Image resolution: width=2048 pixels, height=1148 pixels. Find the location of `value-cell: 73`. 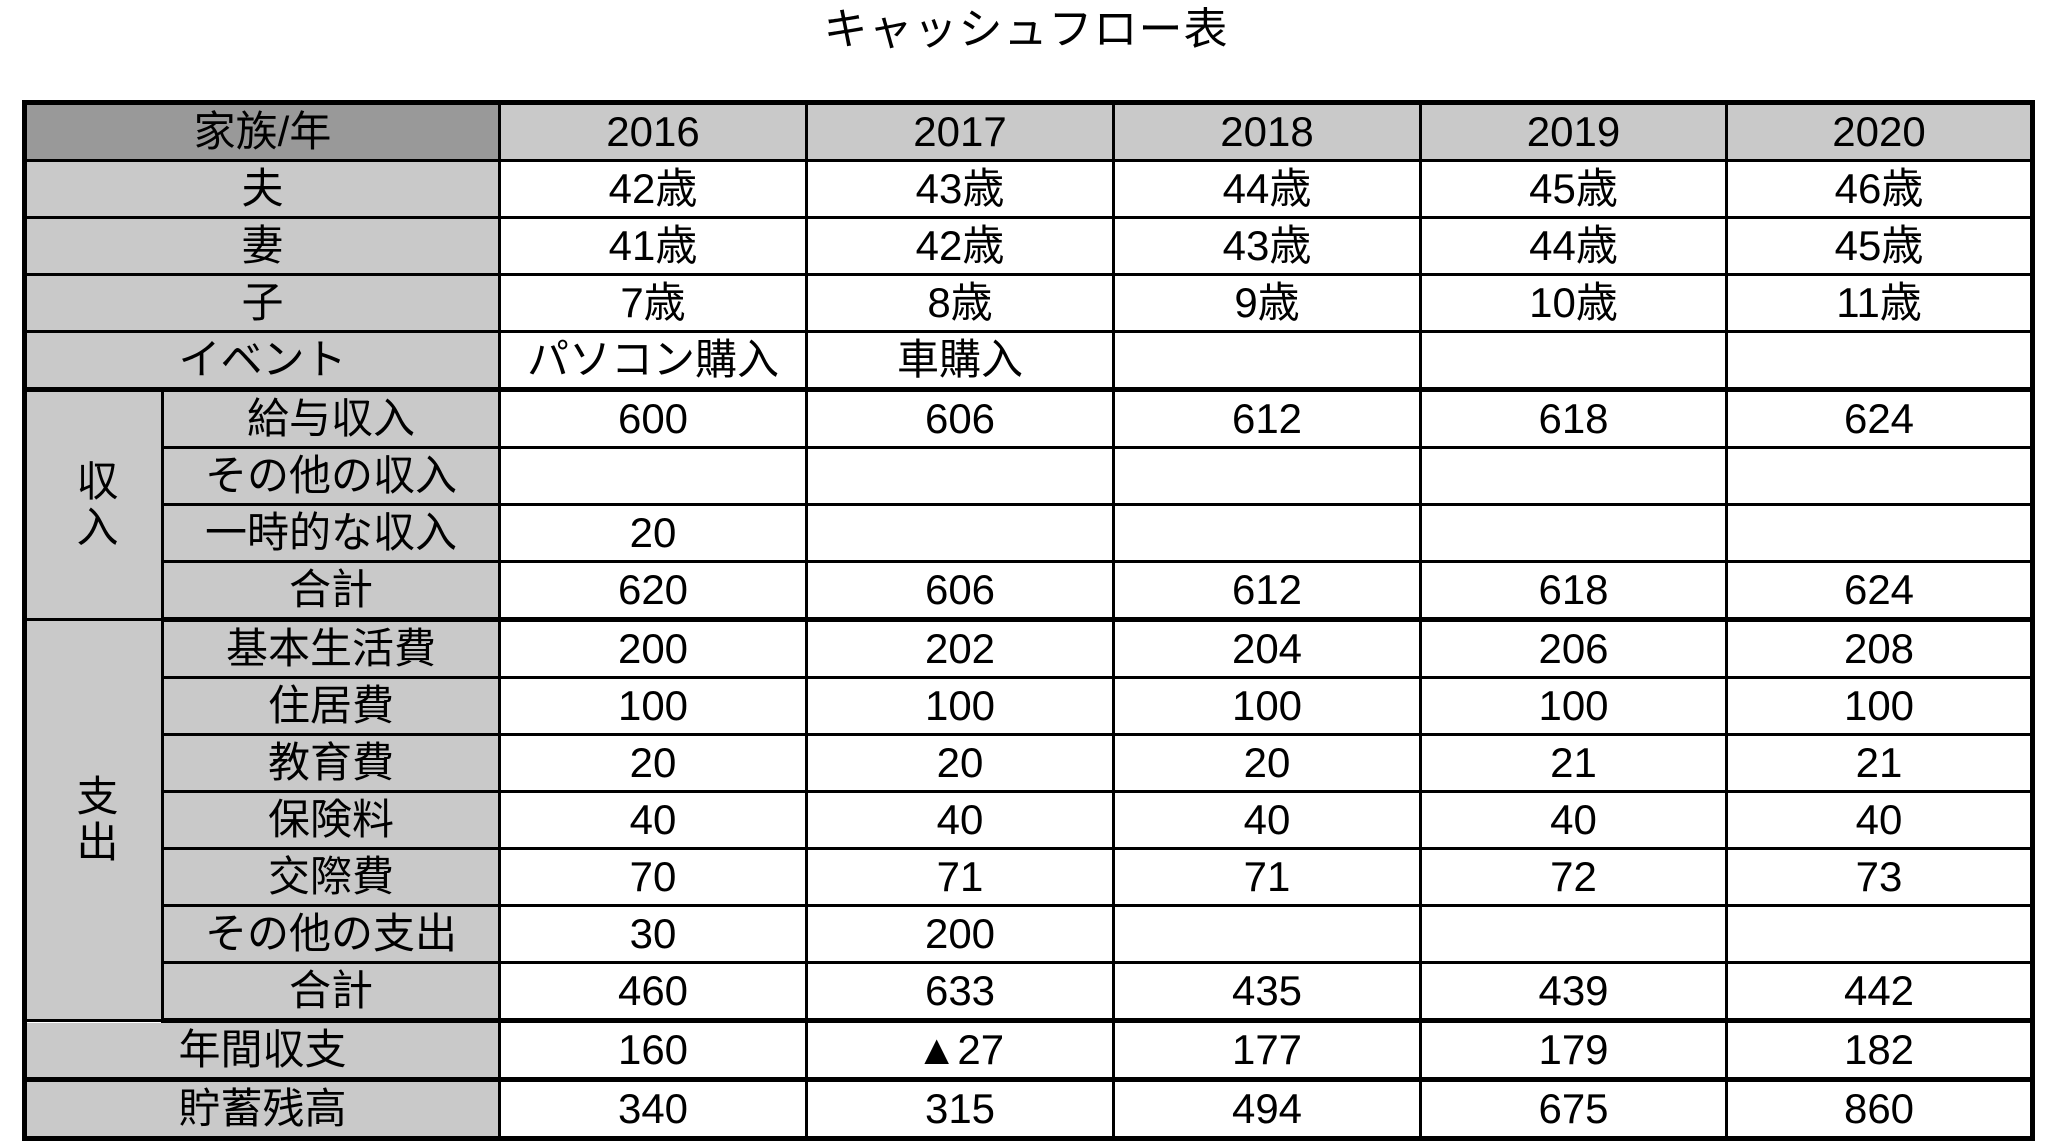

value-cell: 73 is located at coordinates (1880, 877).